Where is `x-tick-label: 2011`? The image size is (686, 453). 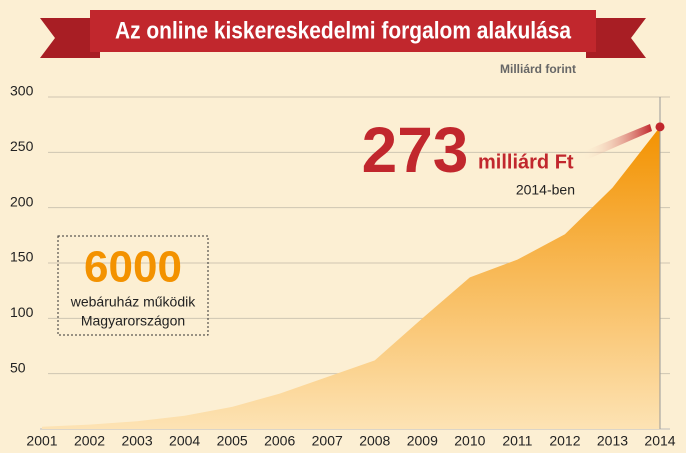 x-tick-label: 2011 is located at coordinates (517, 441).